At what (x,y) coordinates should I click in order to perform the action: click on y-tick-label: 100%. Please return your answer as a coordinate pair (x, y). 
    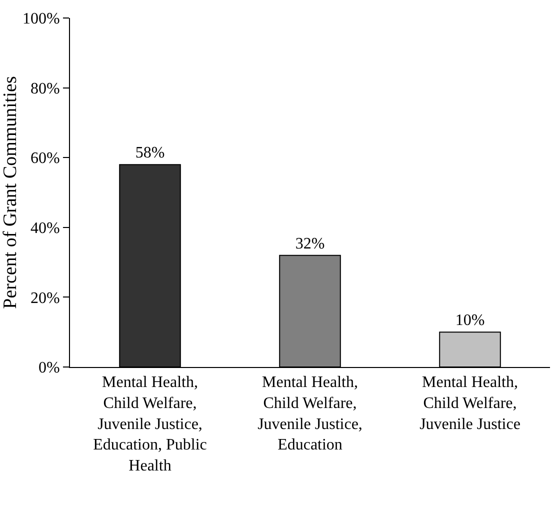
    Looking at the image, I should click on (41, 19).